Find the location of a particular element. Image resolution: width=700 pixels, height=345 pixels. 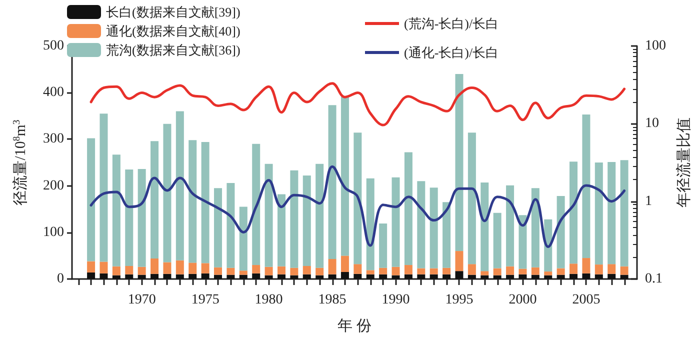

x-tick-label: 1970 is located at coordinates (142, 300).